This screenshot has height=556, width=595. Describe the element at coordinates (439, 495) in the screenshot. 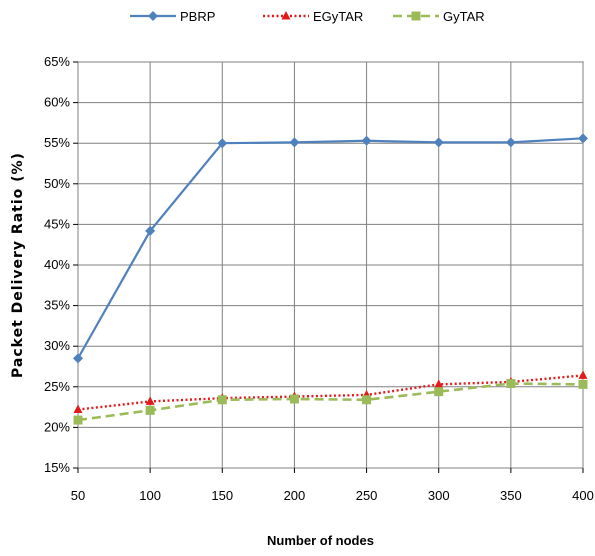

I see `x-tick-label: 300` at that location.